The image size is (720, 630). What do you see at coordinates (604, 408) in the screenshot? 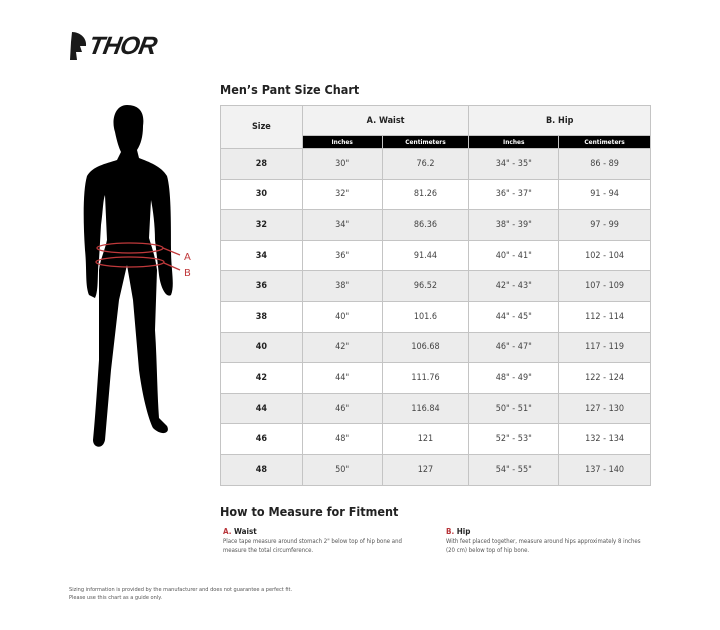
I see `value-cell: 127 - 130` at bounding box center [604, 408].